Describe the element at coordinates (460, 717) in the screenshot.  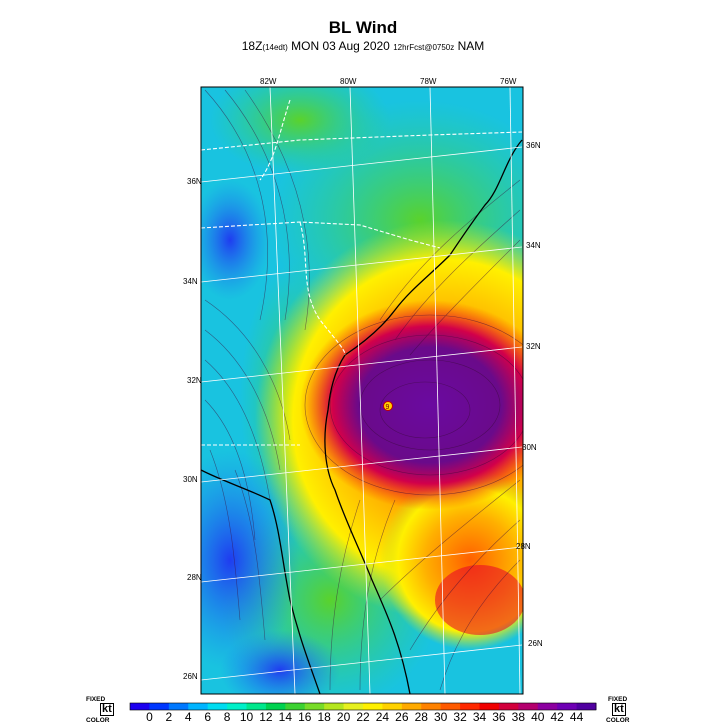
I see `color-scale-tick-label: 32` at that location.